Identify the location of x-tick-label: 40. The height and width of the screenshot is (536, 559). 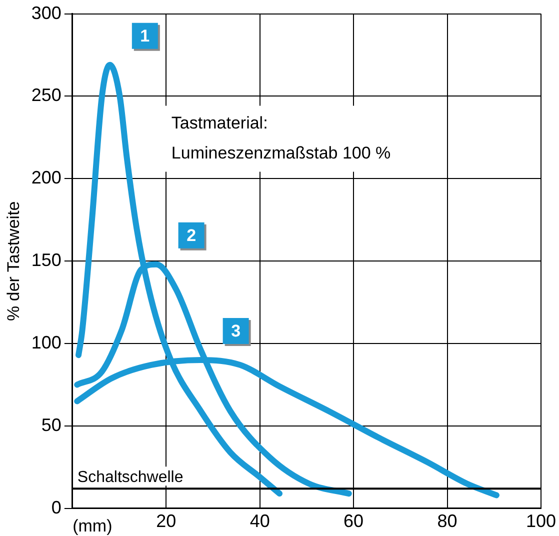
(260, 521).